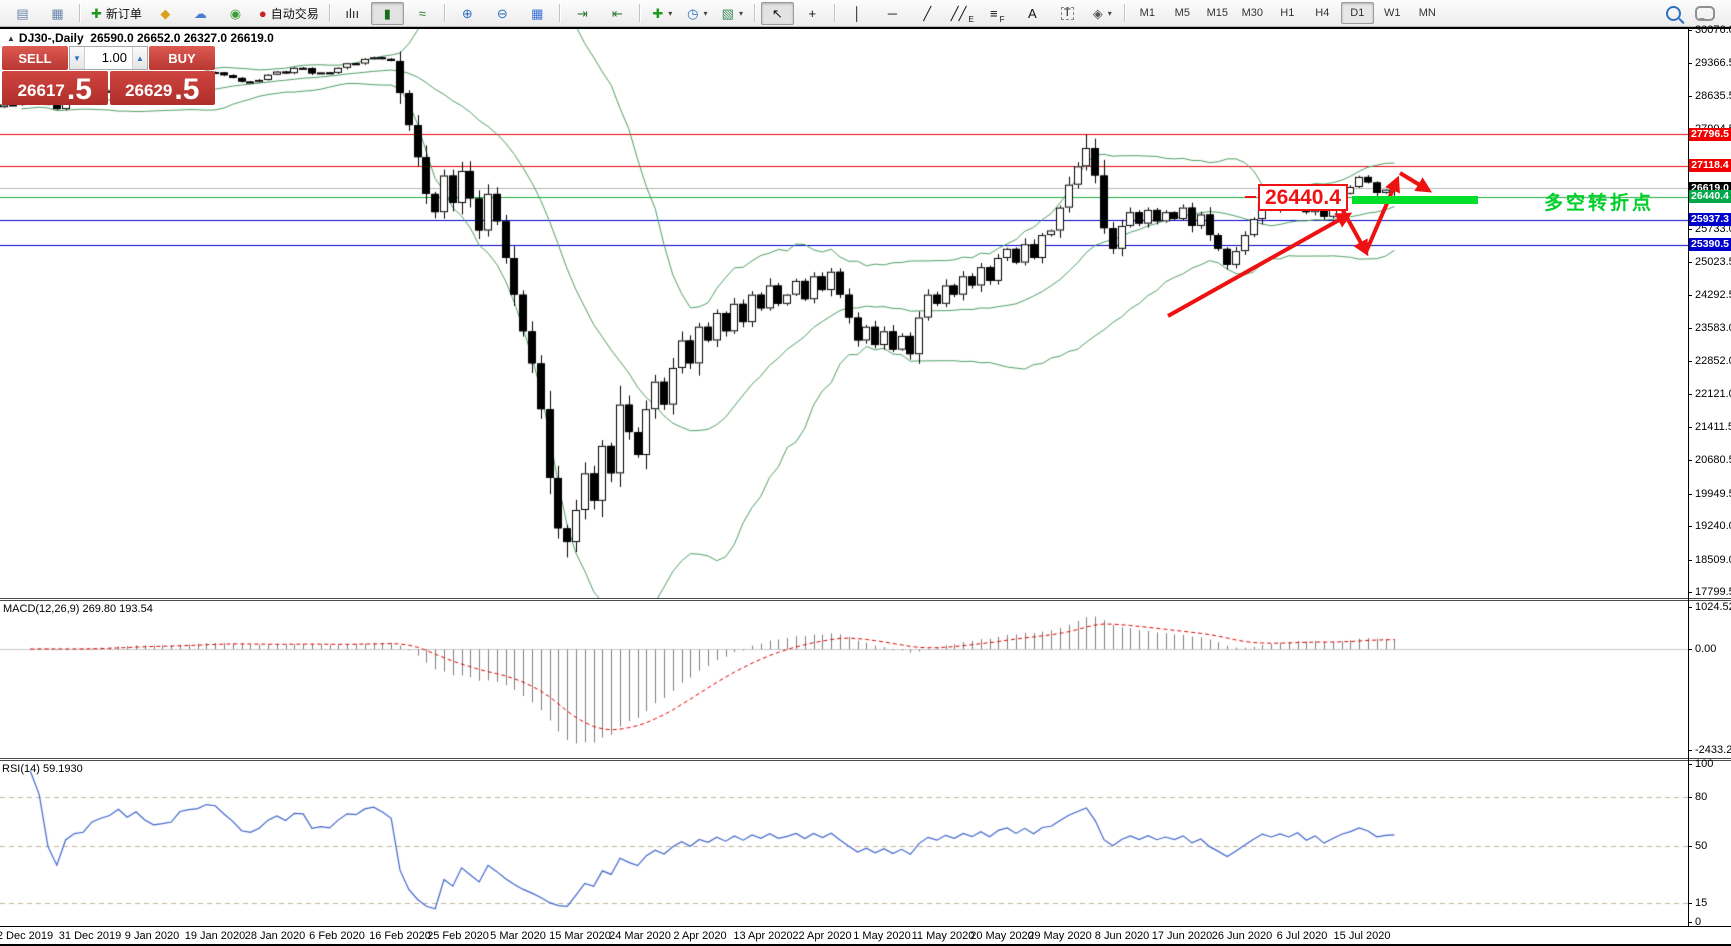 The image size is (1731, 946). Describe the element at coordinates (1705, 13) in the screenshot. I see `chat-icon` at that location.